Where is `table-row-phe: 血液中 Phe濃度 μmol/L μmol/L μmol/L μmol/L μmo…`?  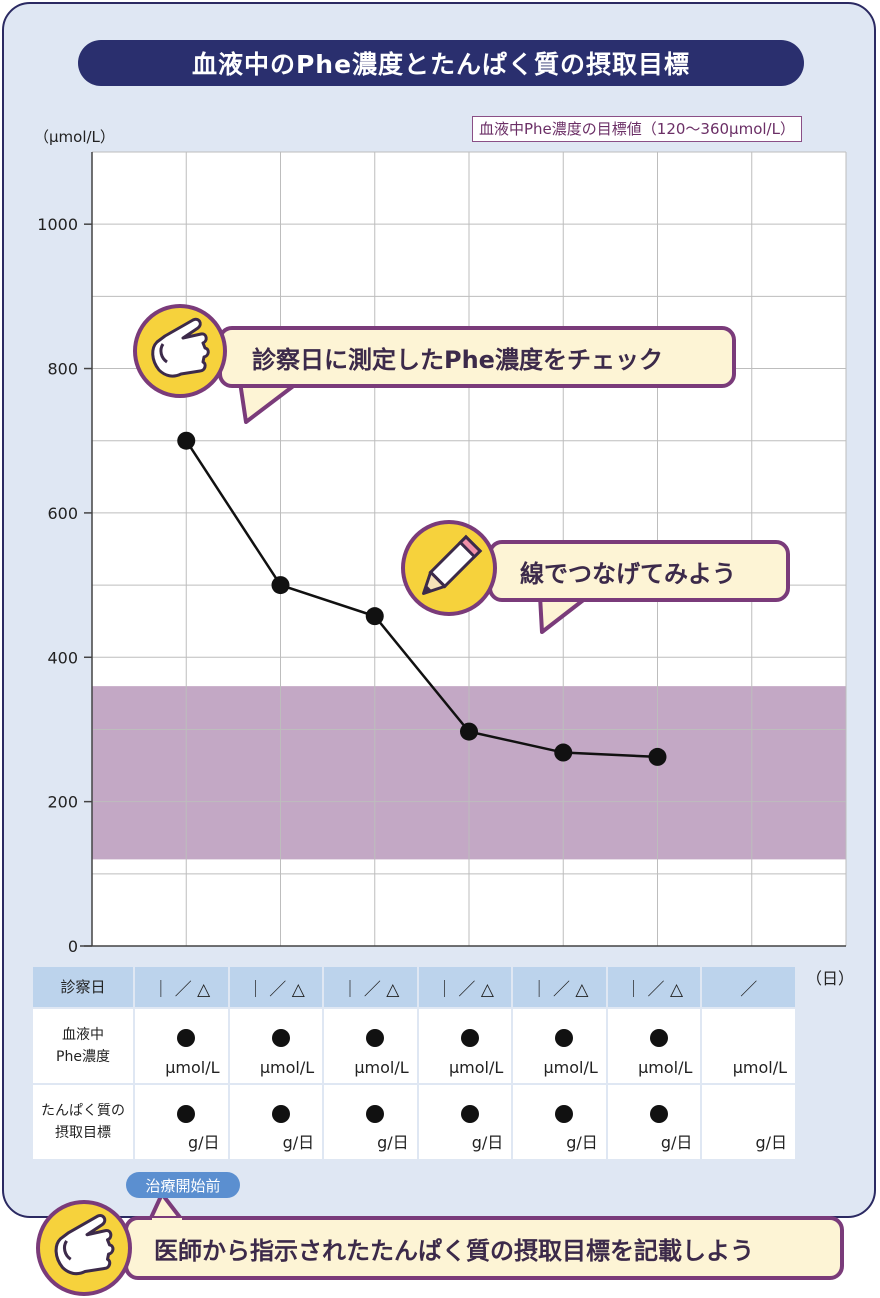
table-row-phe: 血液中 Phe濃度 μmol/L μmol/L μmol/L μmol/L μmo… is located at coordinates (414, 1046).